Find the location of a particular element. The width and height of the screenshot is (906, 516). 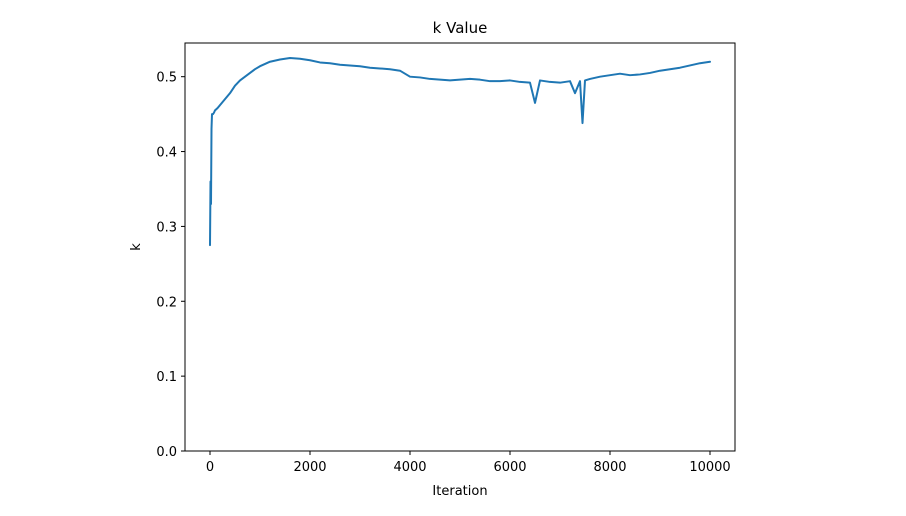

y-tick-label: 0.2 is located at coordinates (166, 302).